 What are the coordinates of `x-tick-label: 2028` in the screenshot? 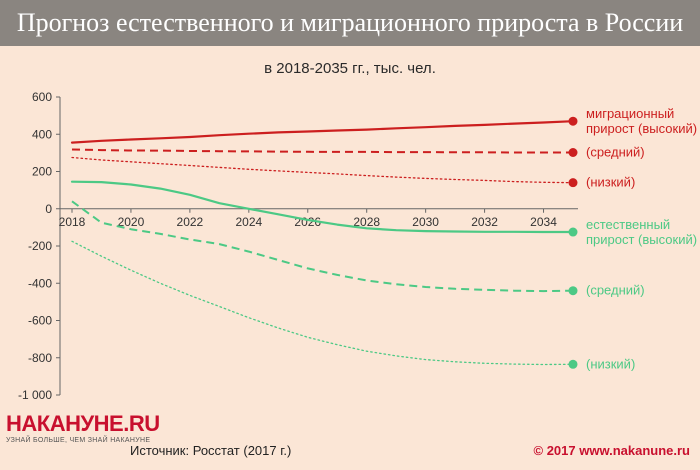 It's located at (366, 222).